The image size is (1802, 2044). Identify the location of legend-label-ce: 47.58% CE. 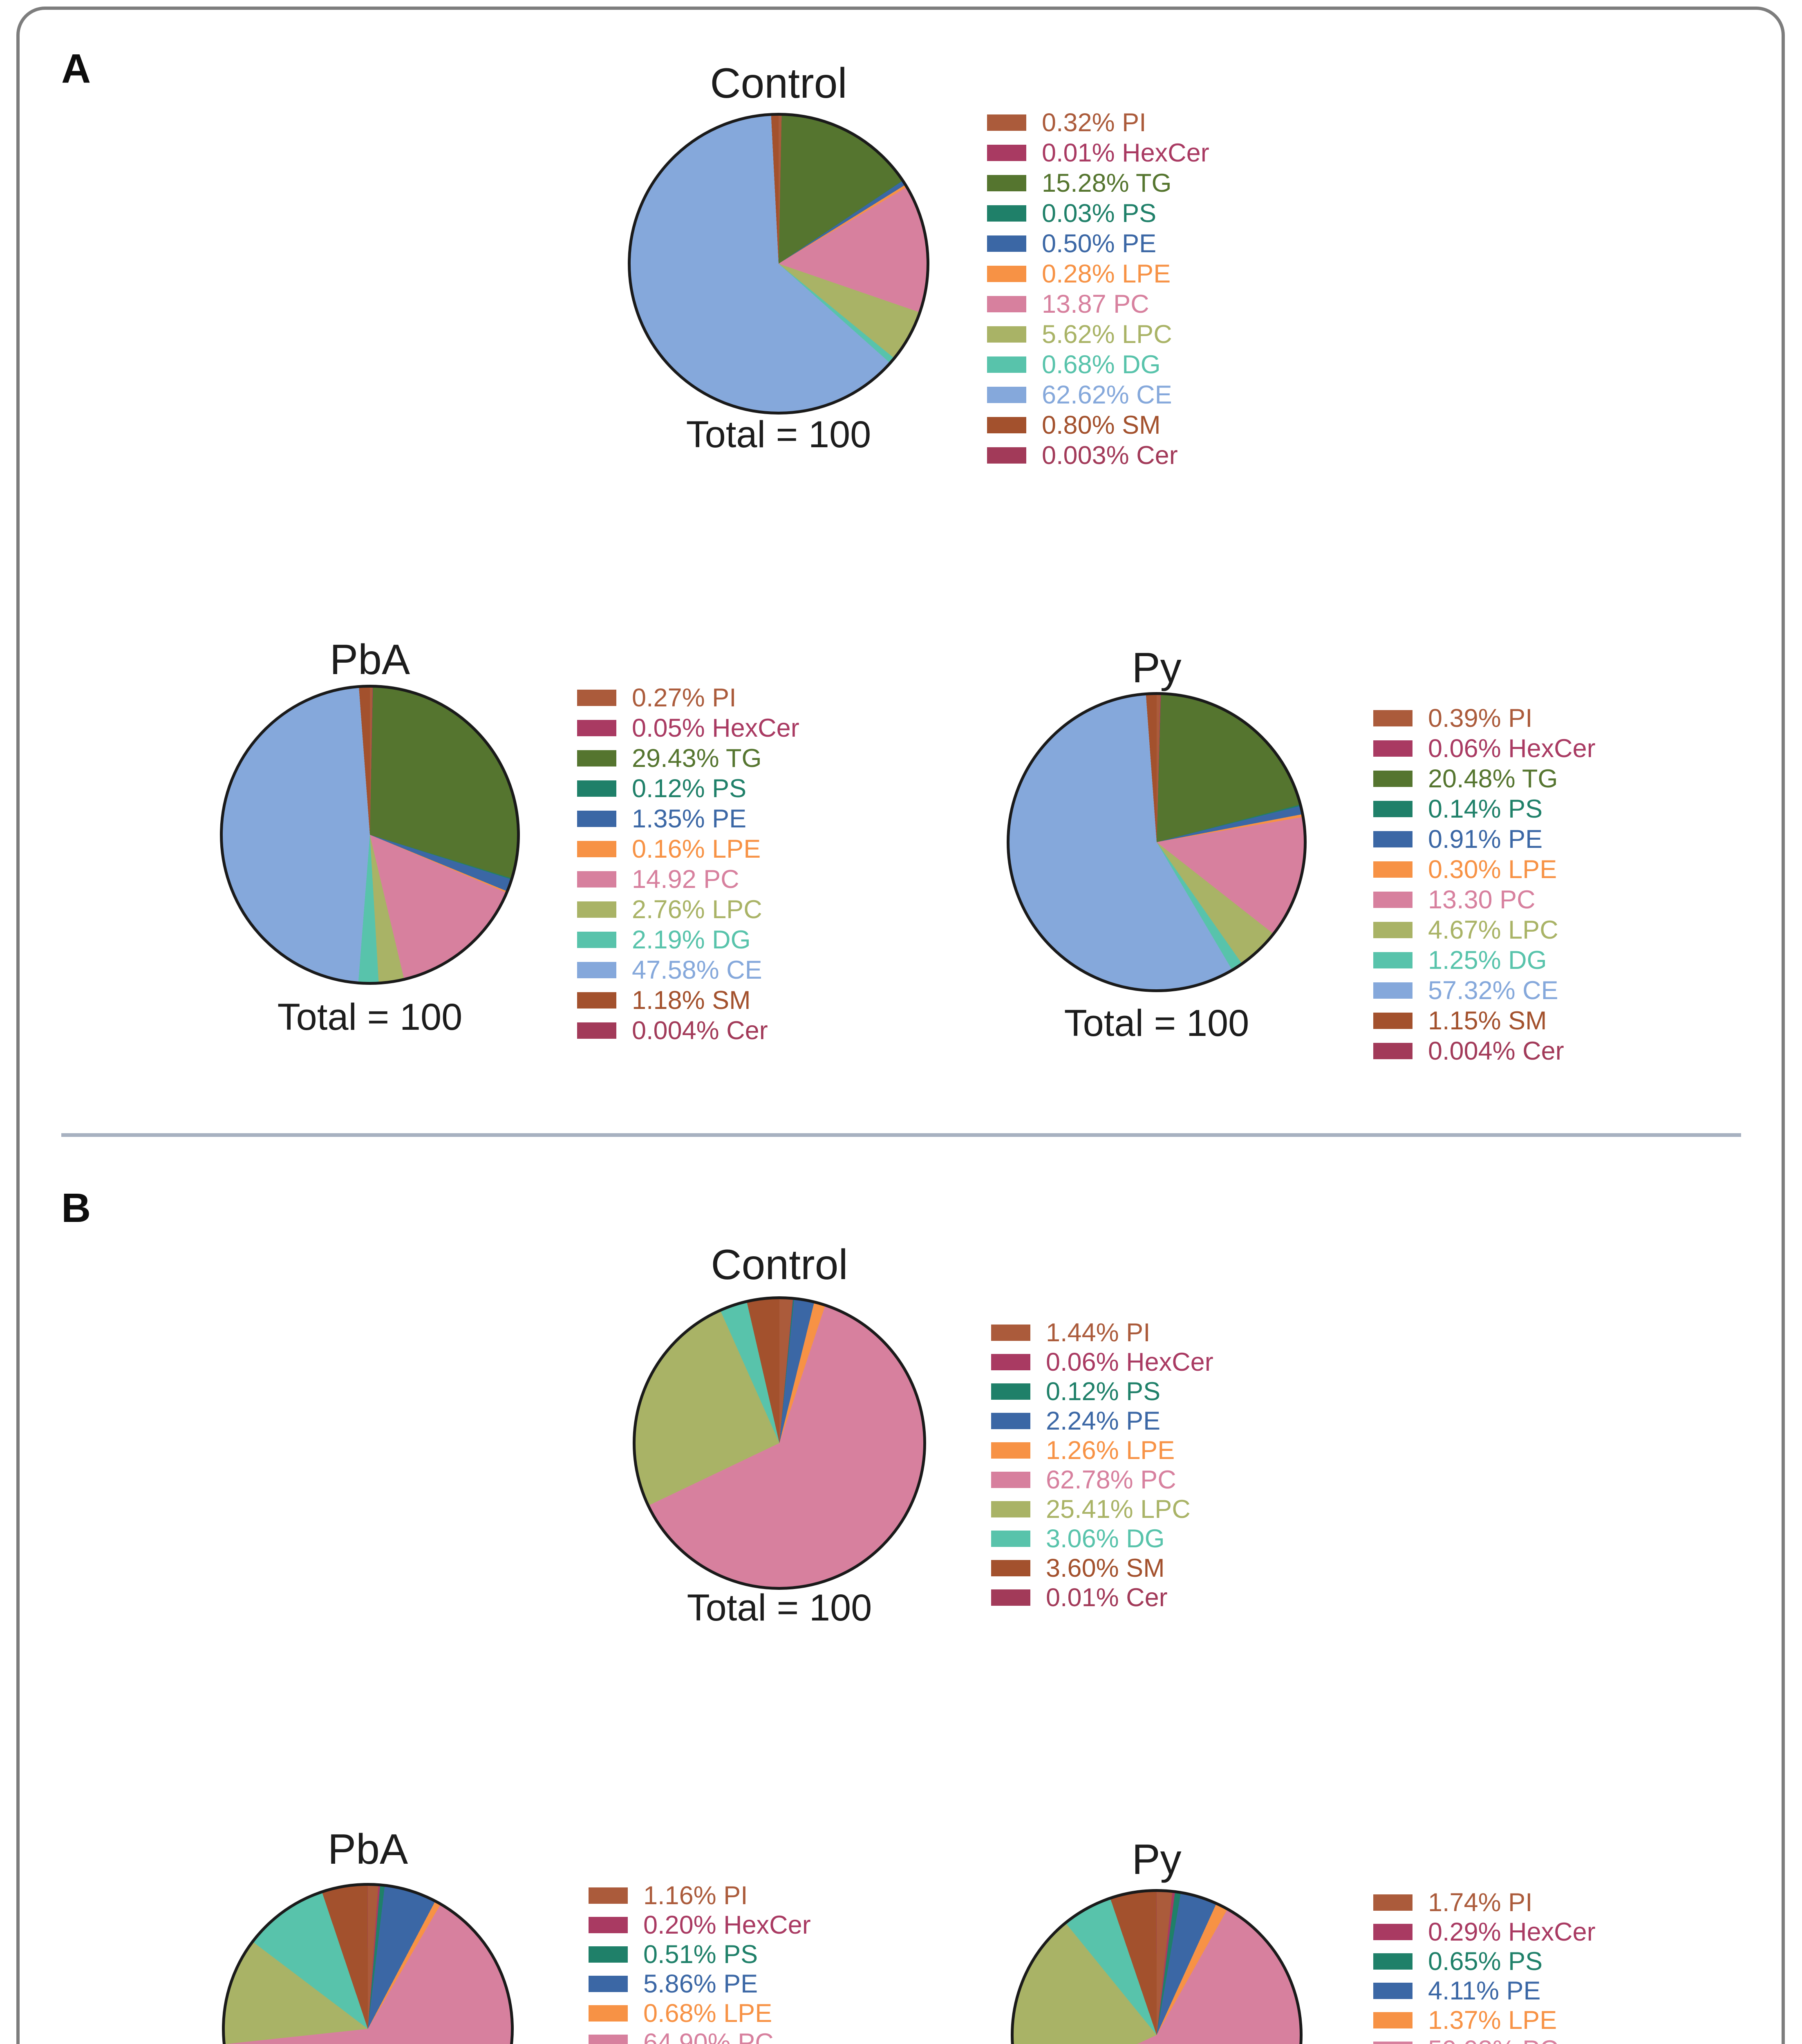
(697, 970).